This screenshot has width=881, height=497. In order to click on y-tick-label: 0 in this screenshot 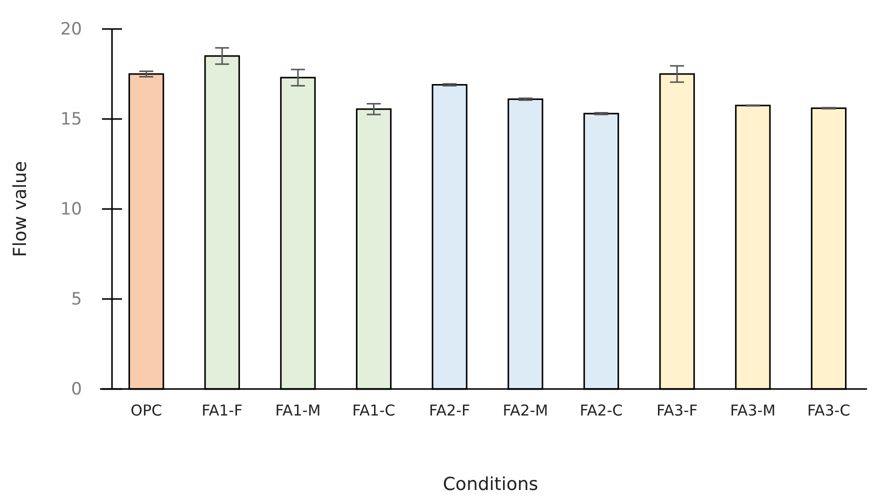, I will do `click(76, 389)`.